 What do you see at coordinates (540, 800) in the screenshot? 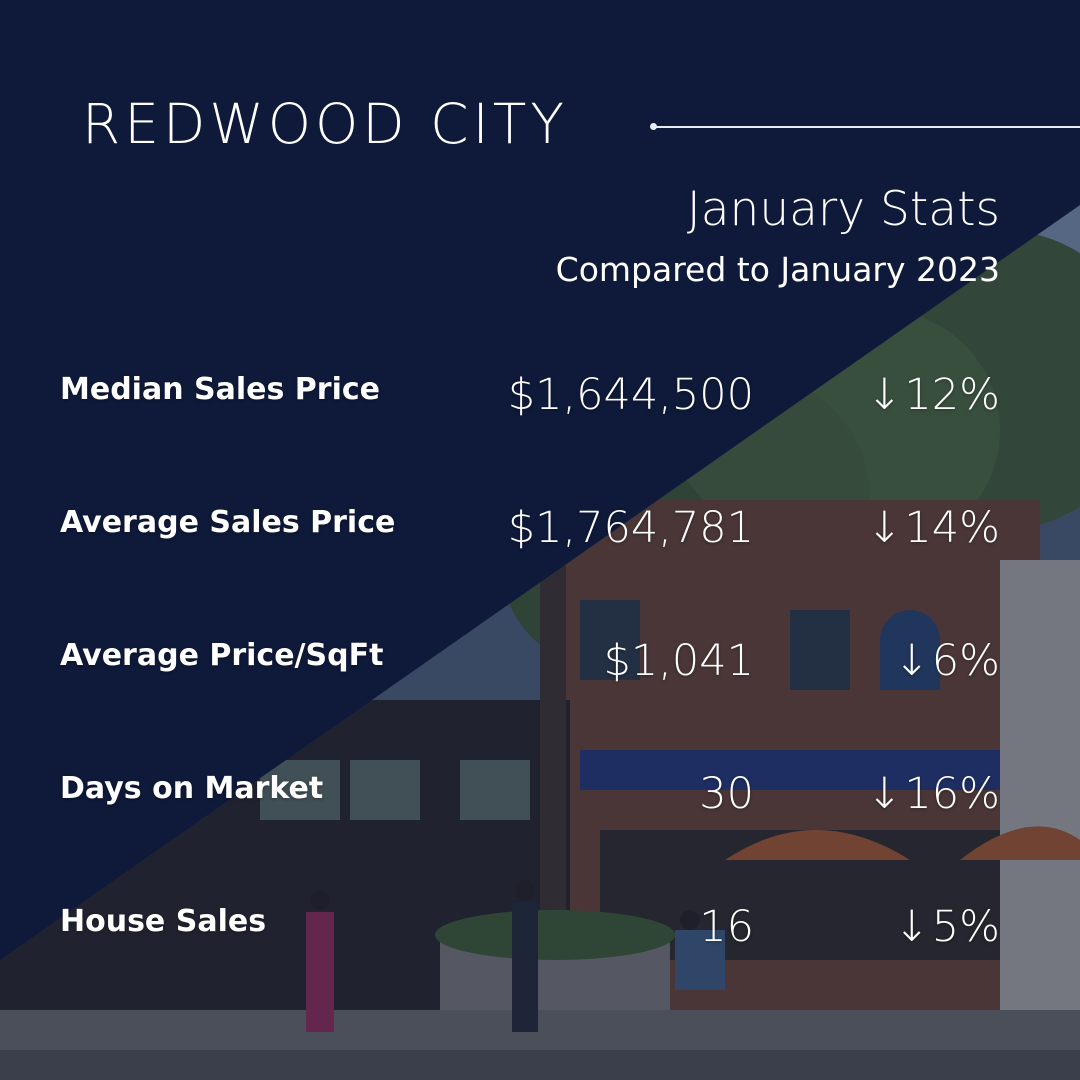
I see `stat-row-days-on-market: Days on Market 30 ↓16%` at bounding box center [540, 800].